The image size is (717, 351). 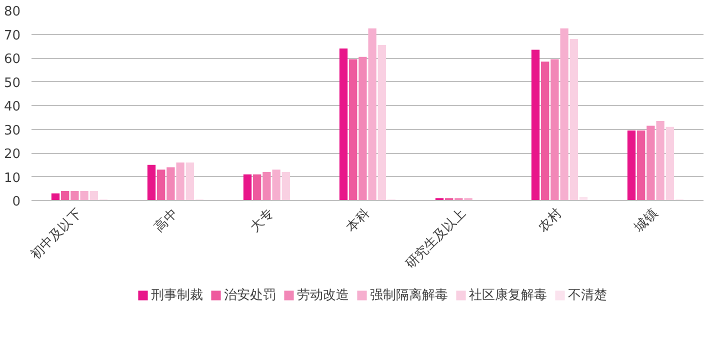 I want to click on legend-label: 治安处罚, so click(x=250, y=295).